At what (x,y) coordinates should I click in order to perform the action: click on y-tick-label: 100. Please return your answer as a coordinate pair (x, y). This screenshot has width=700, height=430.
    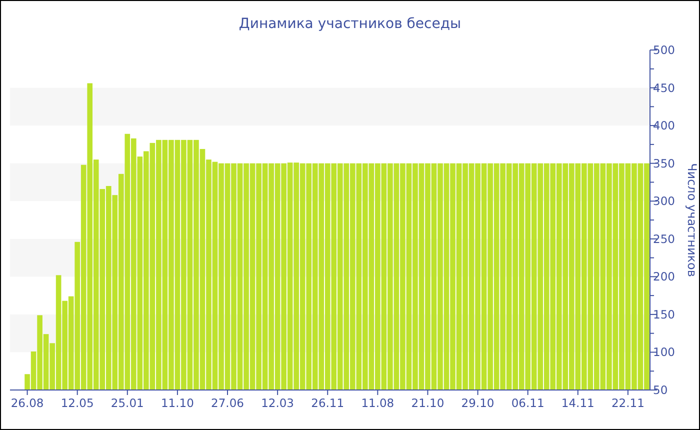
    Looking at the image, I should click on (664, 352).